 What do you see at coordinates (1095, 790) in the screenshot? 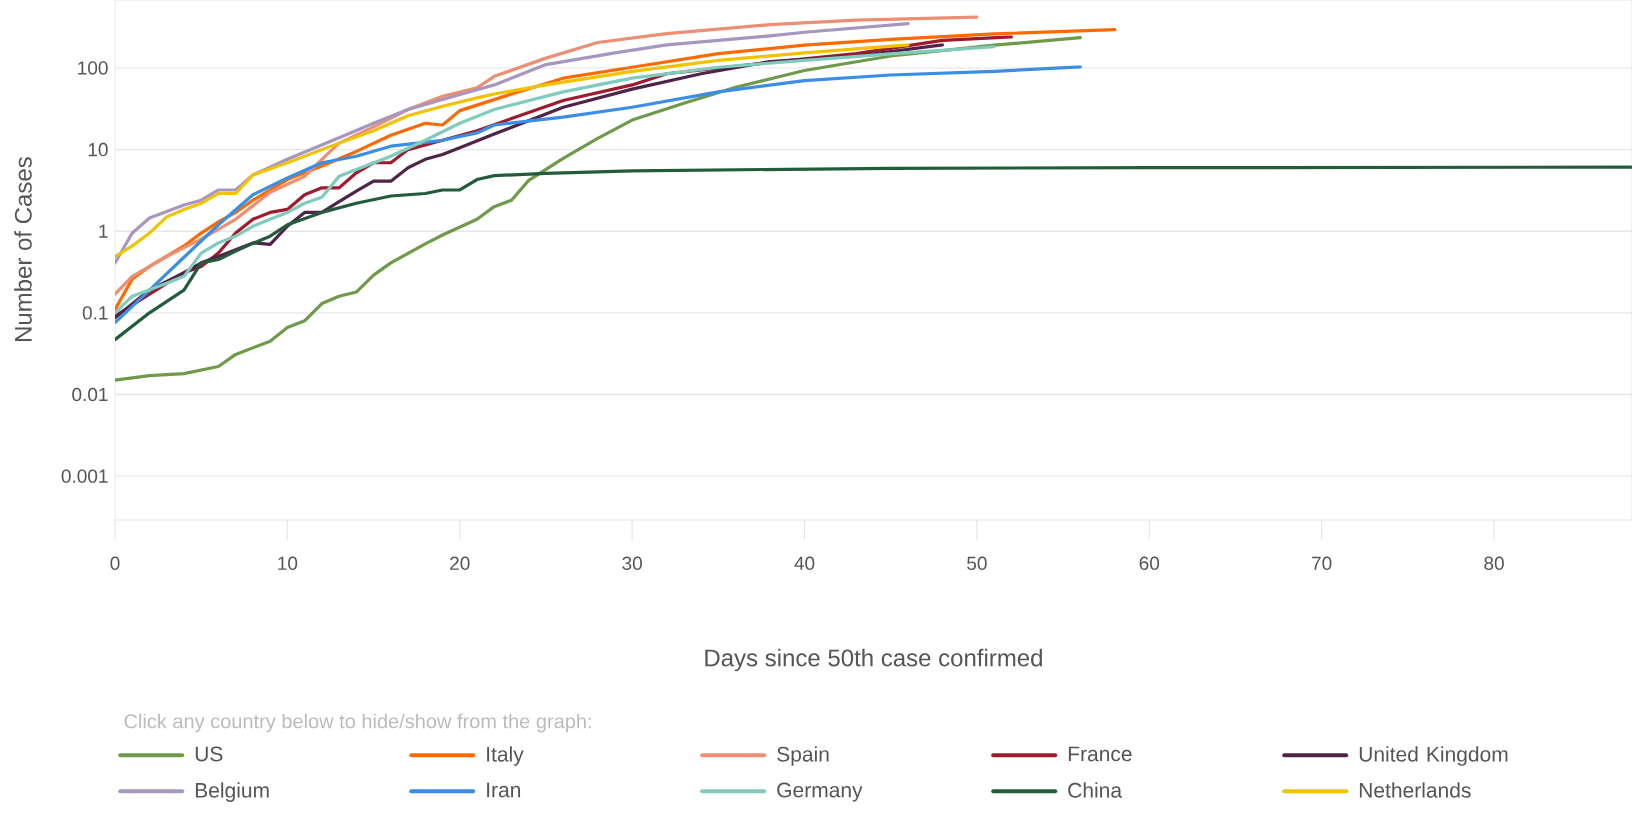
I see `legend-label: China` at bounding box center [1095, 790].